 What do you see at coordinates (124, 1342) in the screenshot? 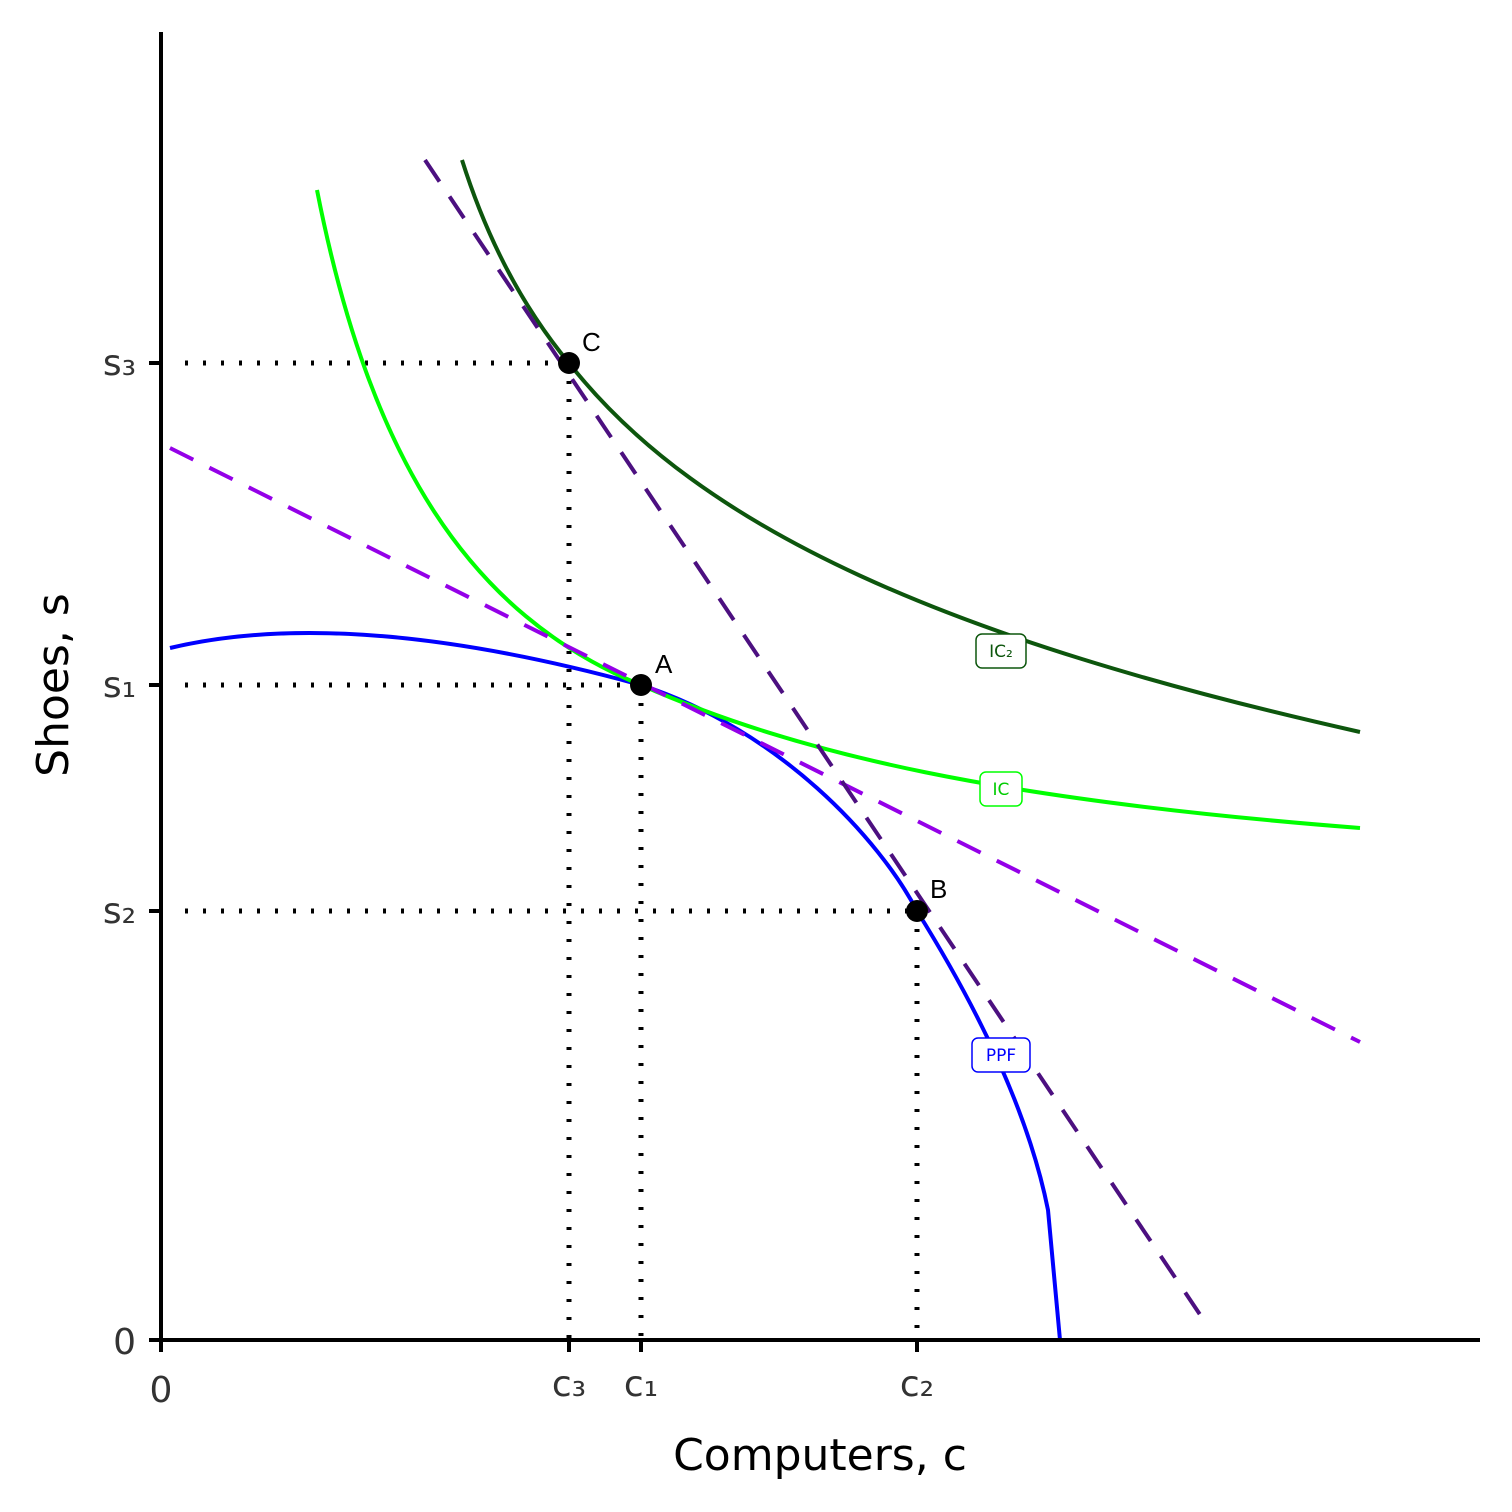
I see `y-tick-label: 0` at bounding box center [124, 1342].